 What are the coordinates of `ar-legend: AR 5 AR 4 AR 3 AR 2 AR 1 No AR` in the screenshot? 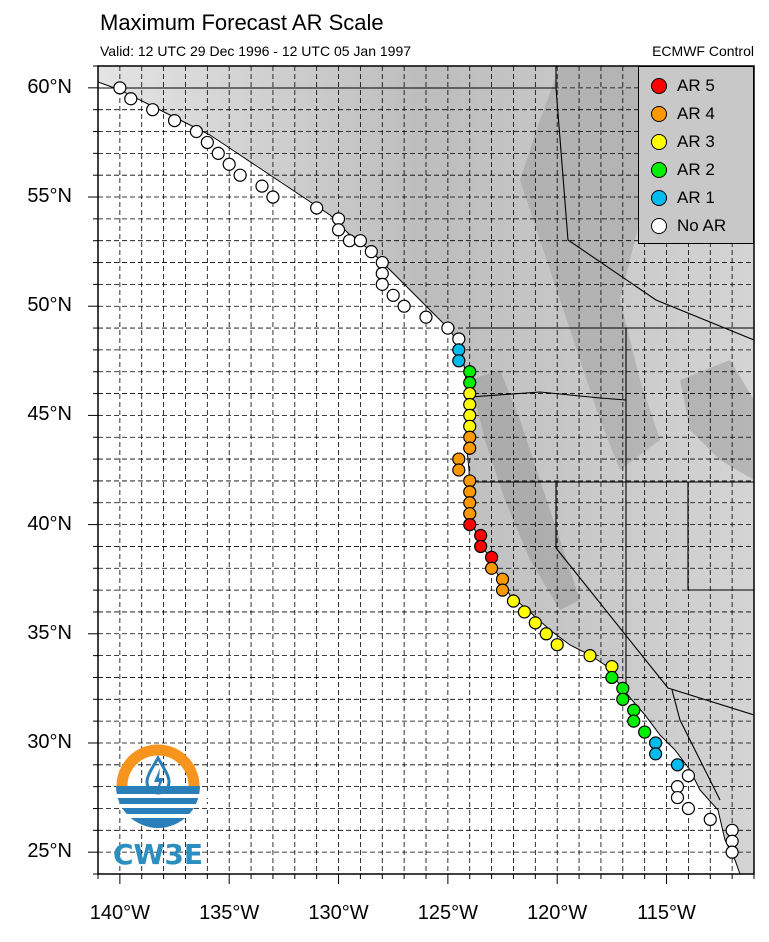 It's located at (696, 155).